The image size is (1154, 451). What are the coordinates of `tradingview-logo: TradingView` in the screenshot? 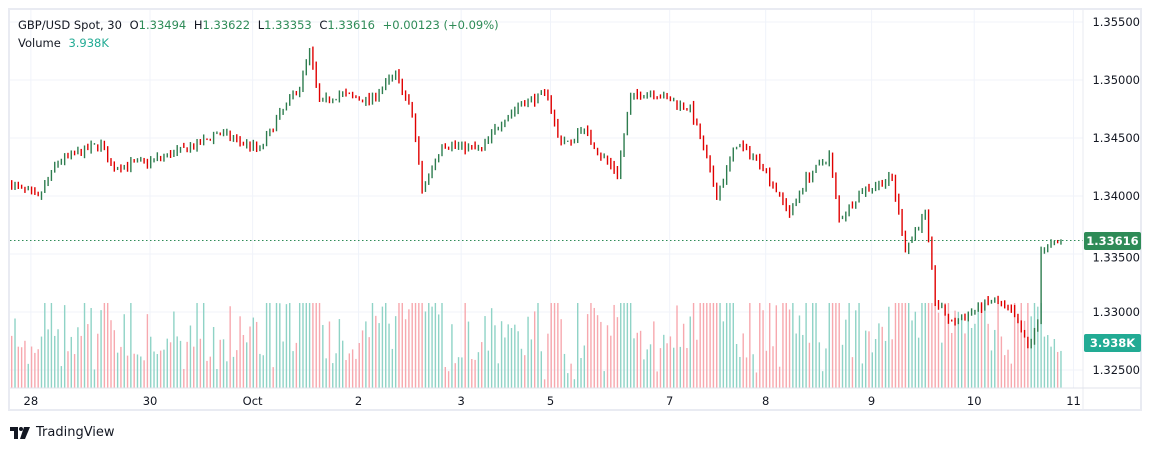 It's located at (62, 432).